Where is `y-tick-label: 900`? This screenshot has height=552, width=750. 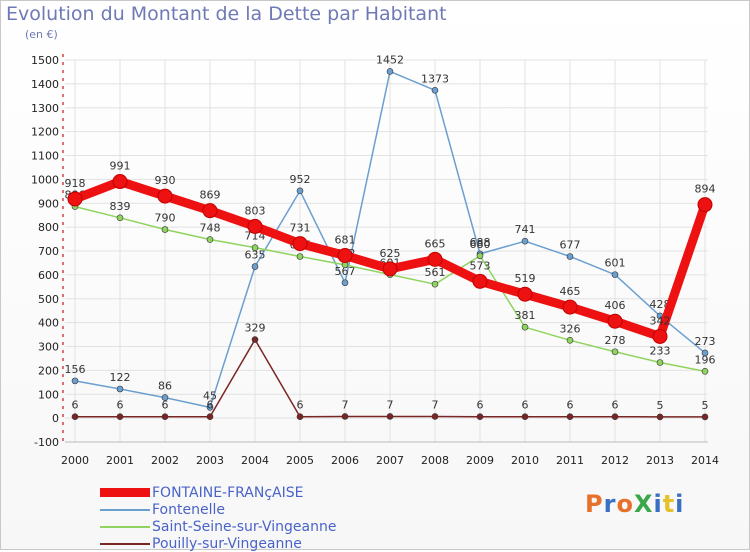 y-tick-label: 900 is located at coordinates (48, 203).